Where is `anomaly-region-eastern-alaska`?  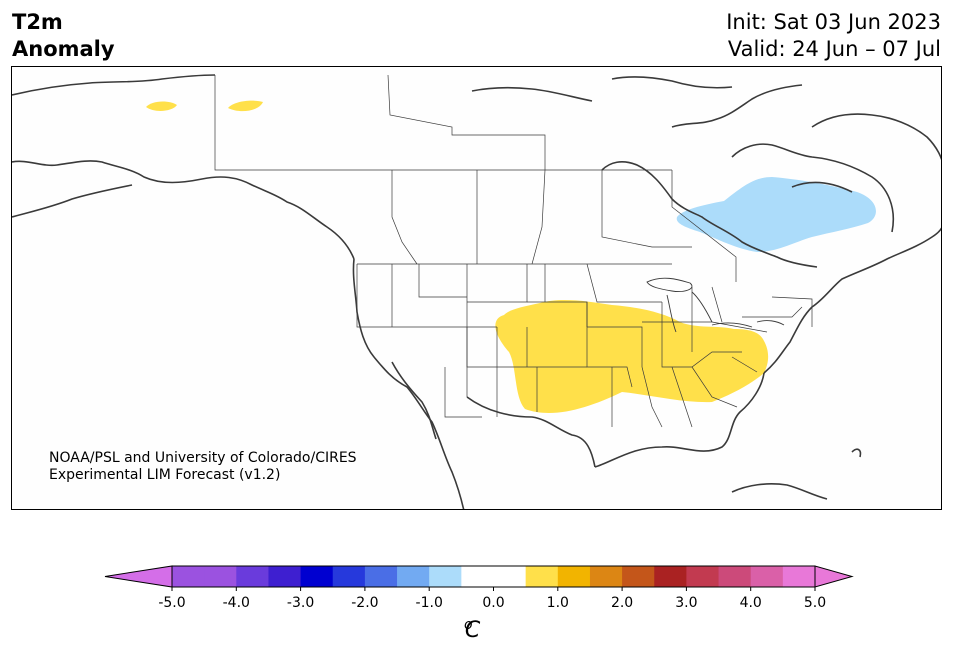 anomaly-region-eastern-alaska is located at coordinates (245, 106).